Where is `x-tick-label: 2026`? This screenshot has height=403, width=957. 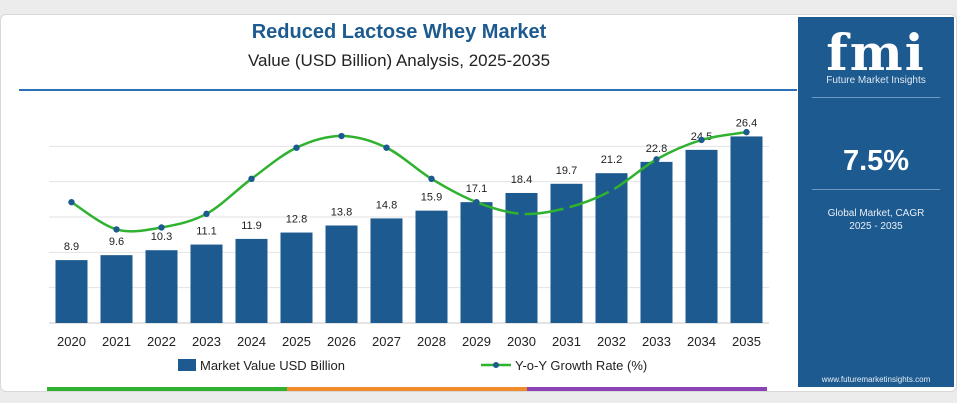
x-tick-label: 2026 is located at coordinates (341, 341).